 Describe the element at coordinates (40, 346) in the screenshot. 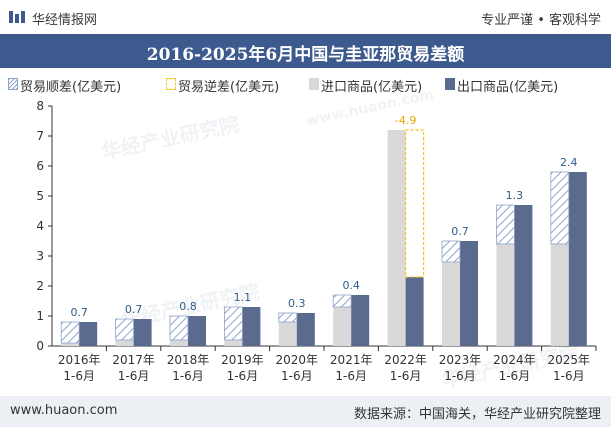

I see `y-tick-label: 0` at that location.